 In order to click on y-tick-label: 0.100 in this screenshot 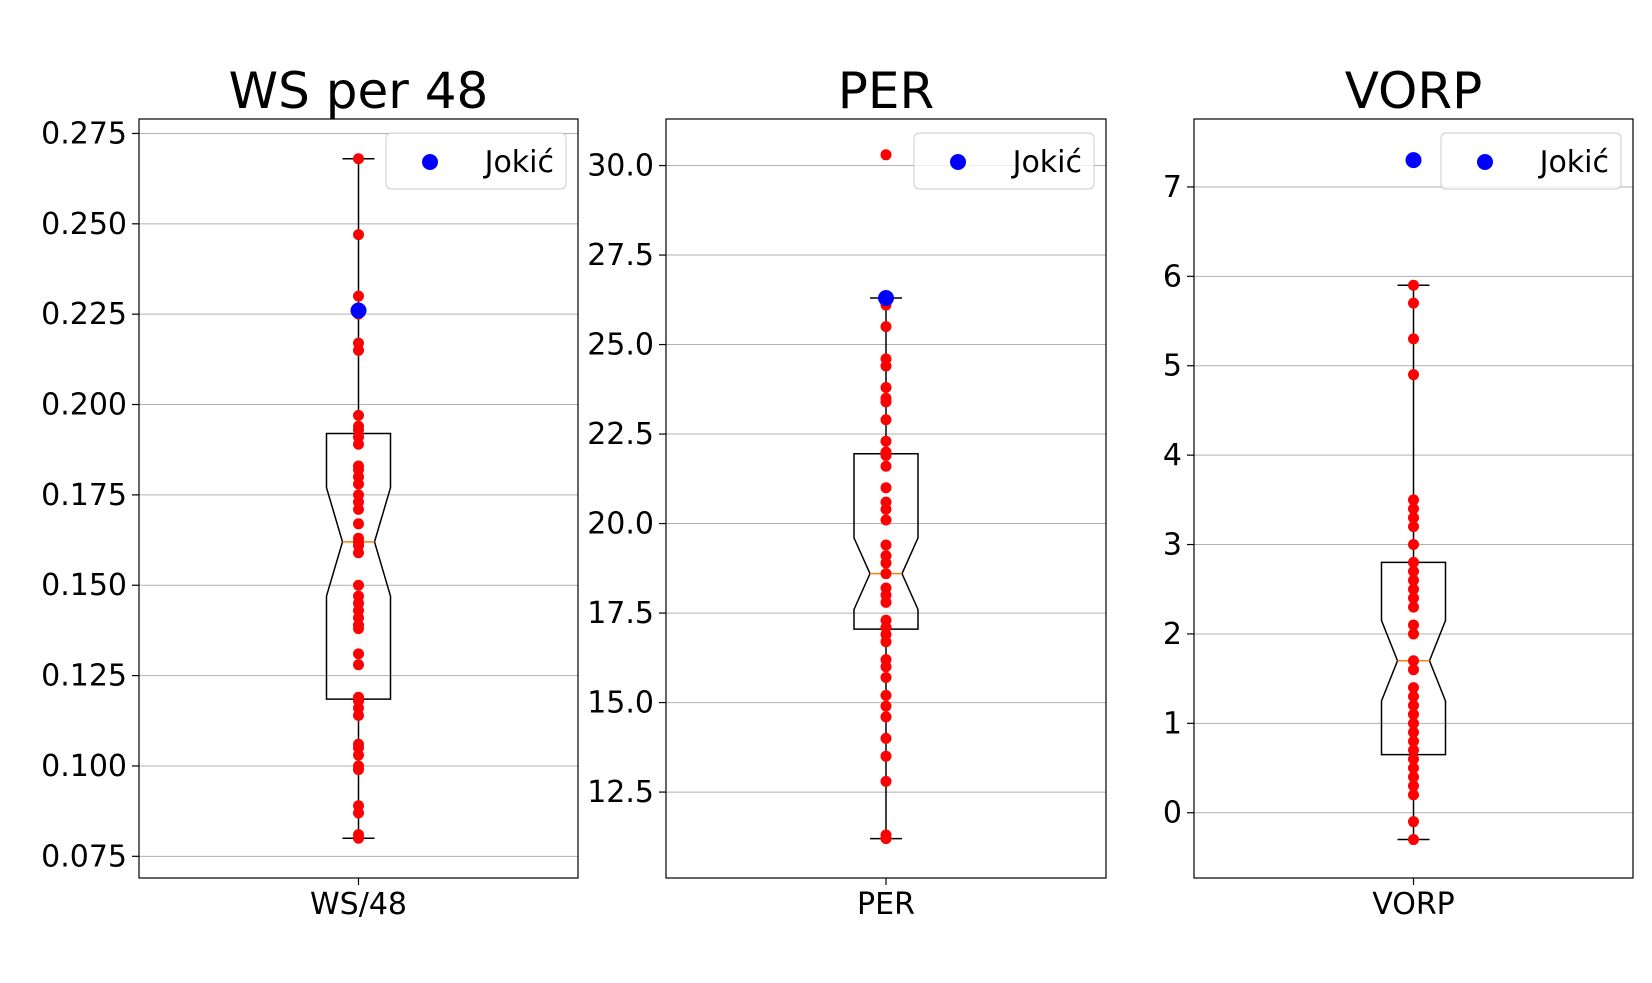, I will do `click(84, 766)`.